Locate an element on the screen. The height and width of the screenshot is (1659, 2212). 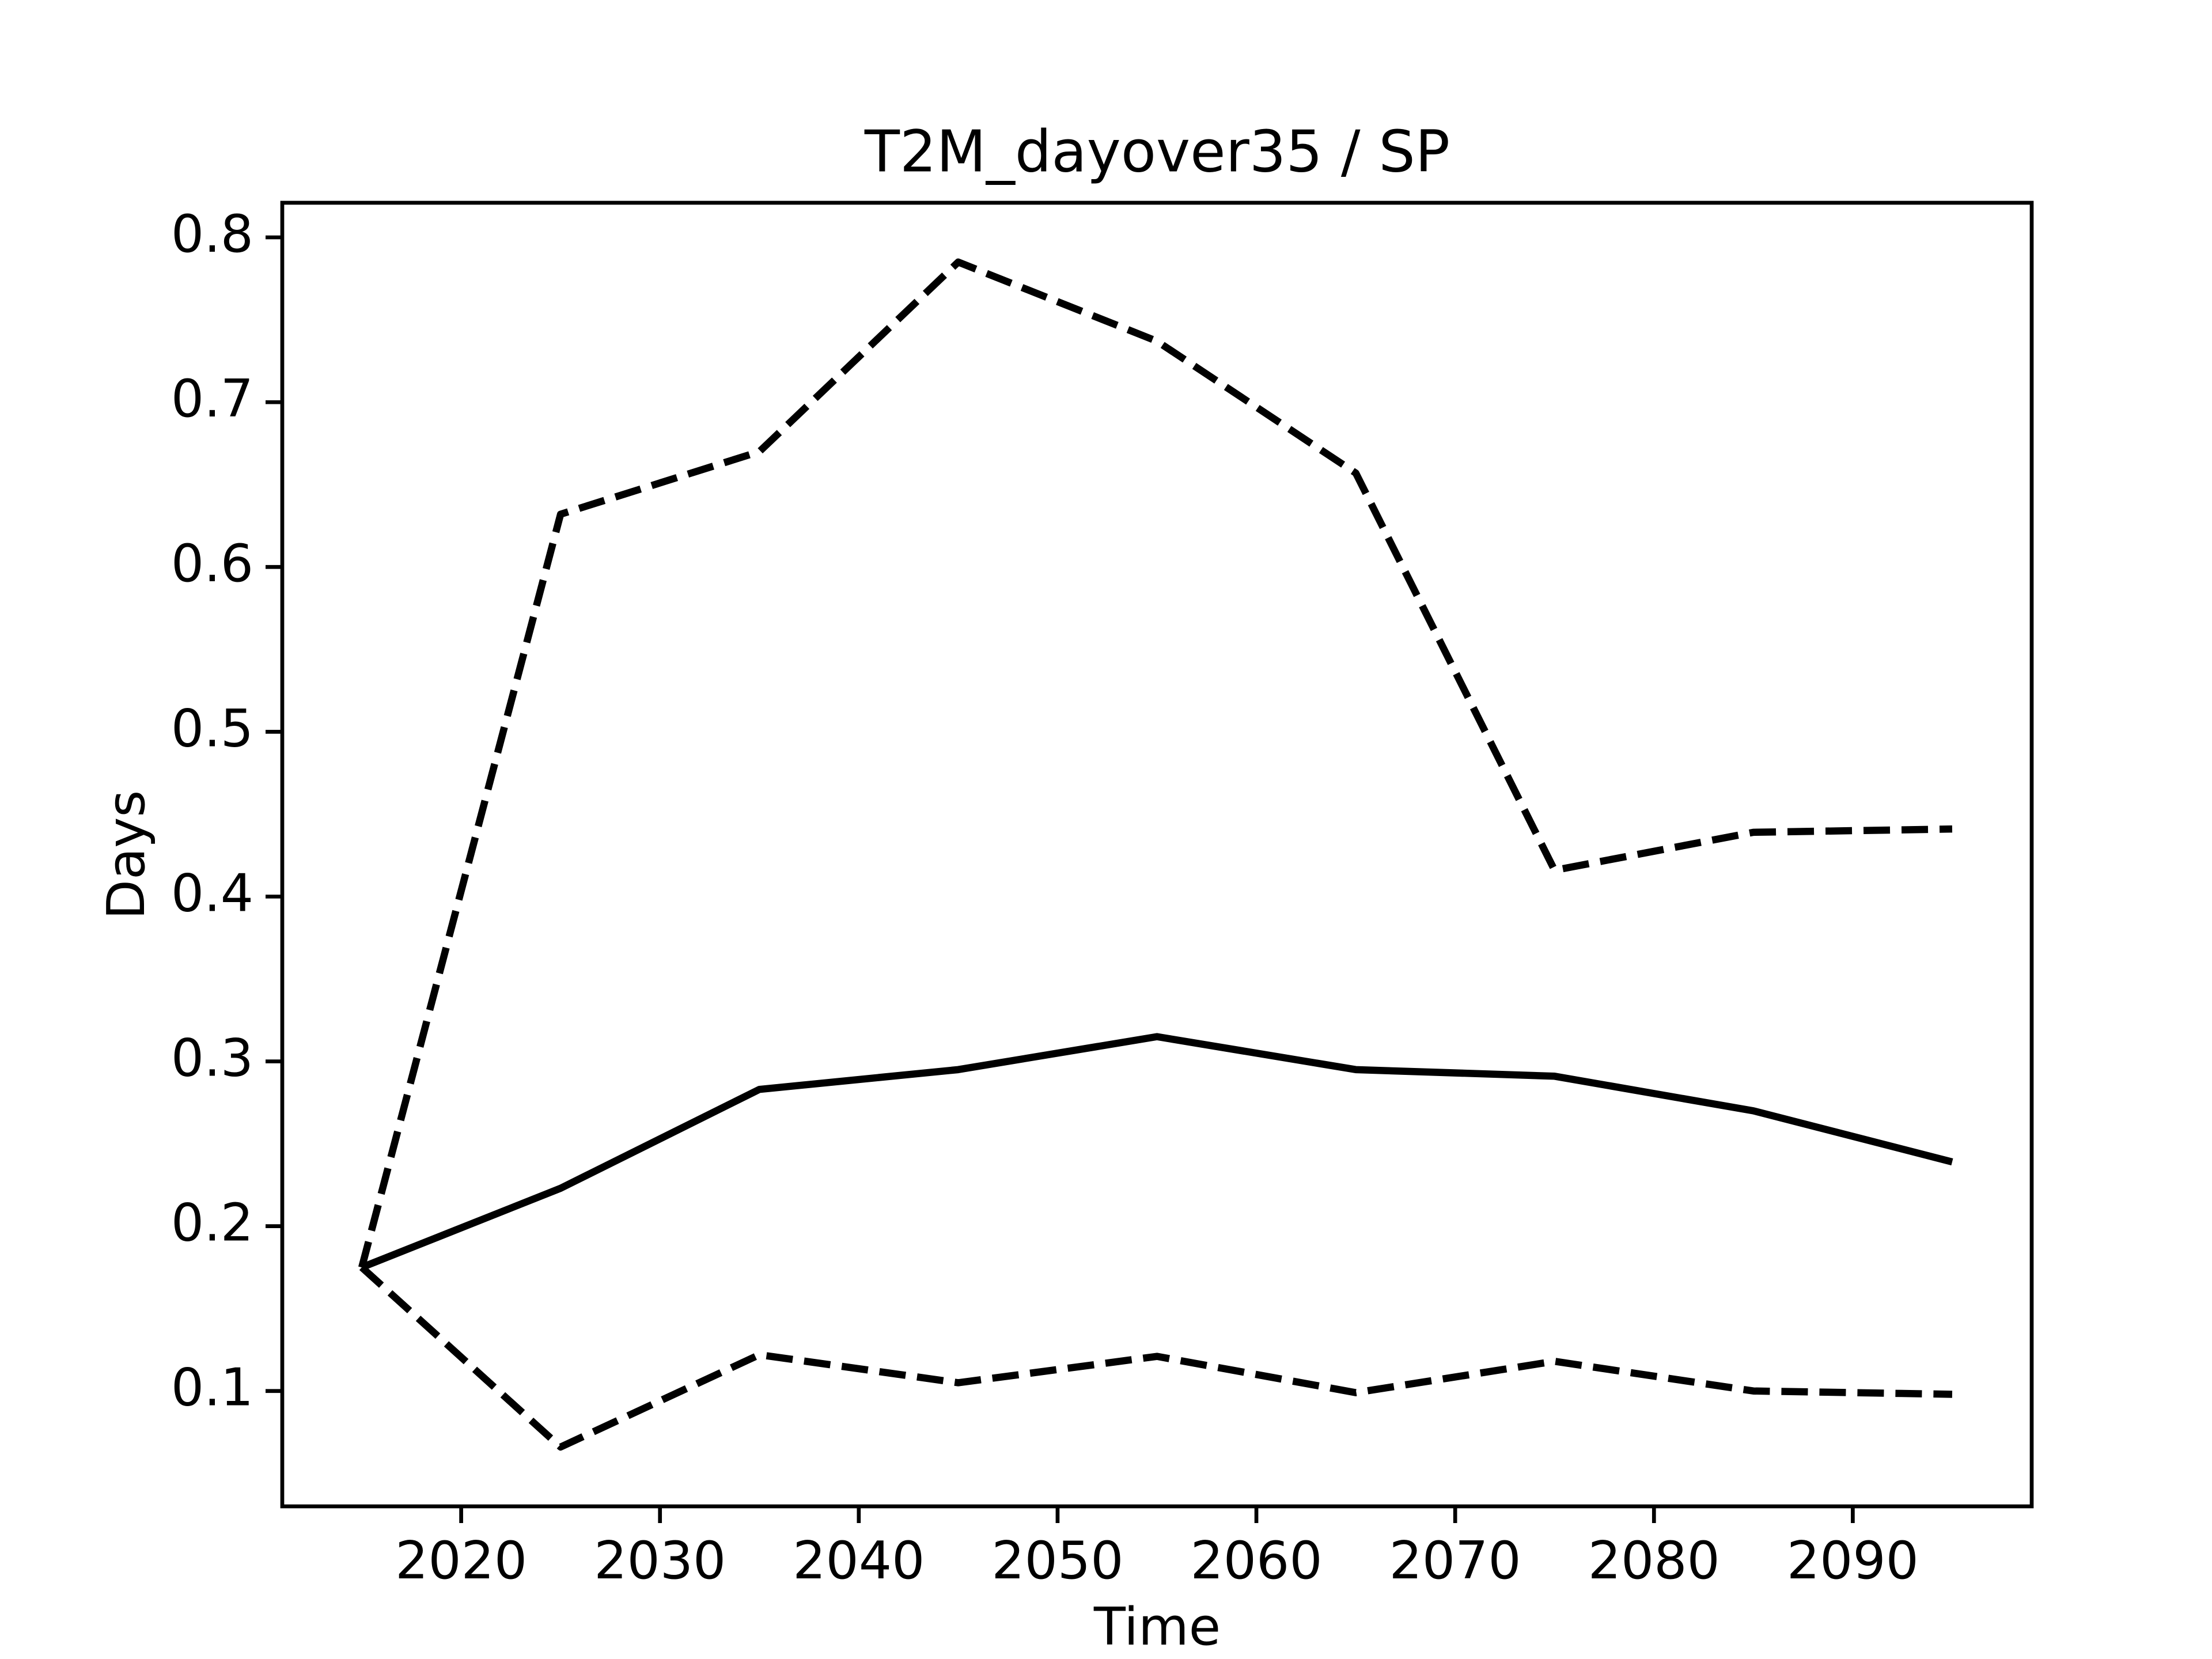
x-tick-label: 2030 is located at coordinates (660, 1561).